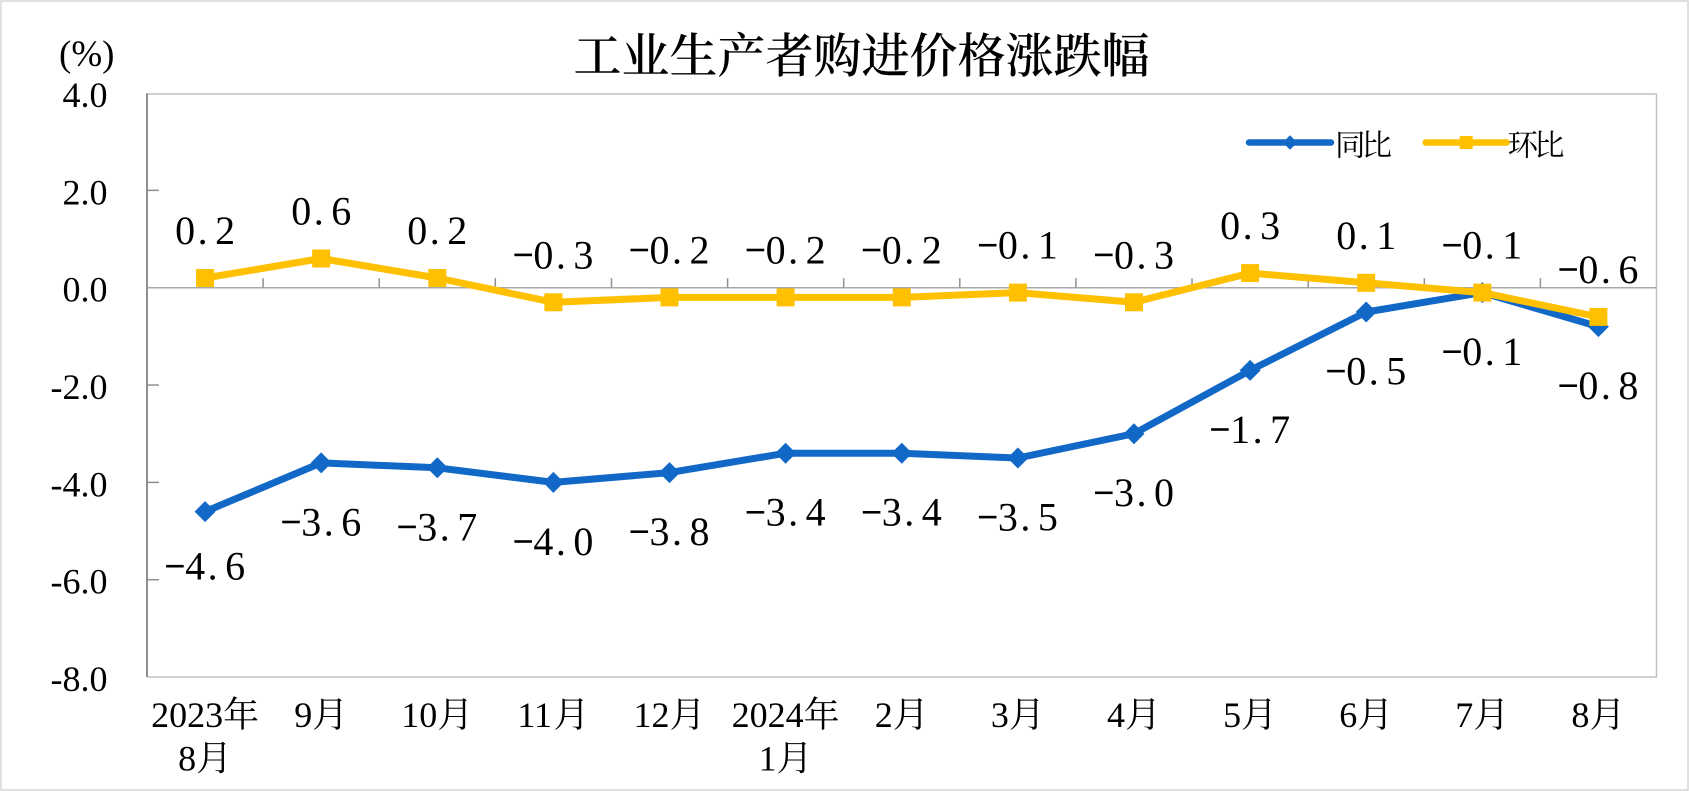 The image size is (1689, 791). Describe the element at coordinates (79, 582) in the screenshot. I see `svg-text: -6.0` at that location.